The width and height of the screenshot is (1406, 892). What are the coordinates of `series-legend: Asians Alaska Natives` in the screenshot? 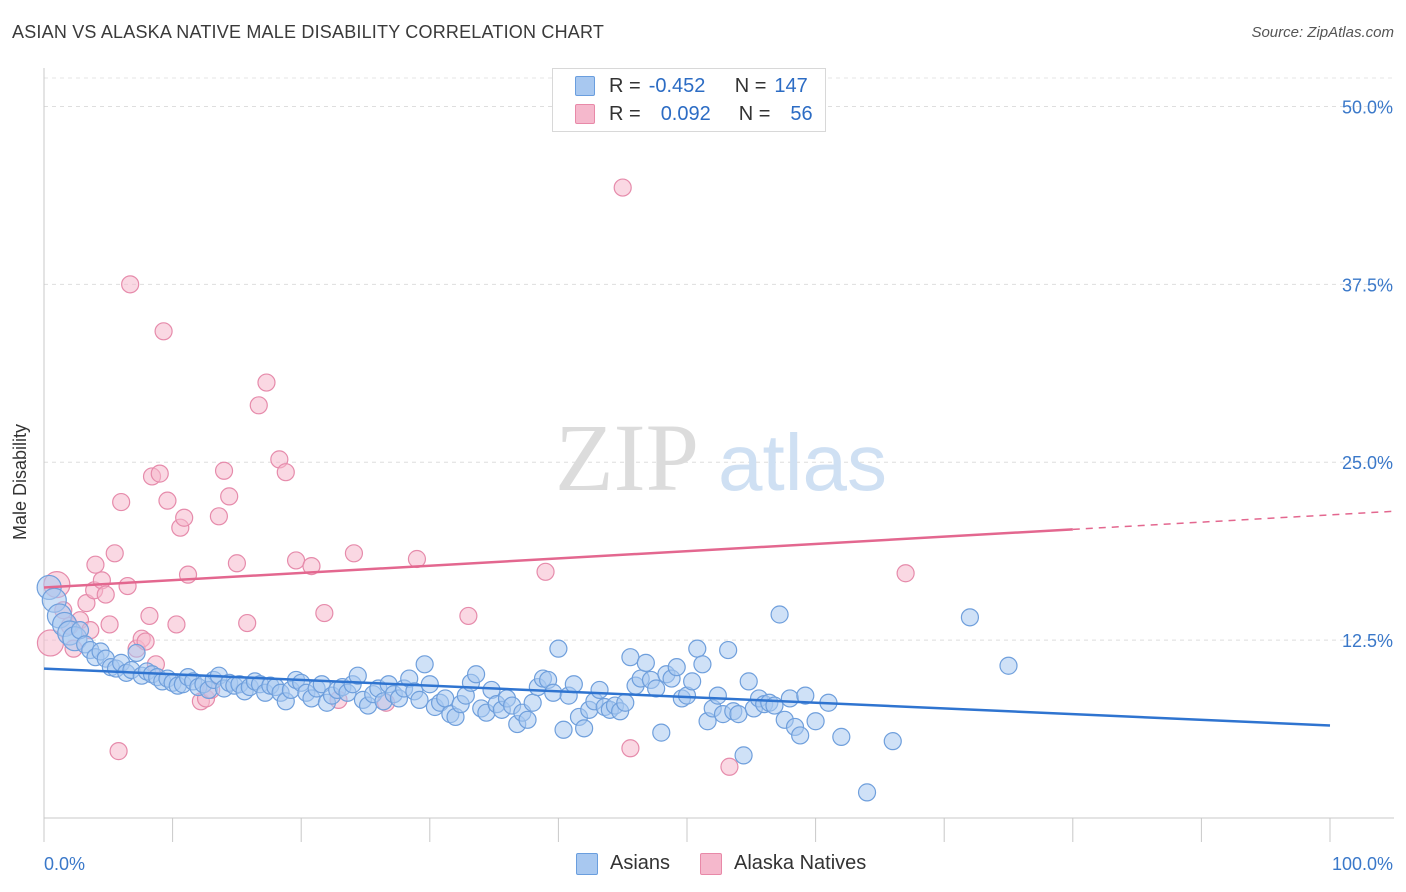 It's located at (703, 865).